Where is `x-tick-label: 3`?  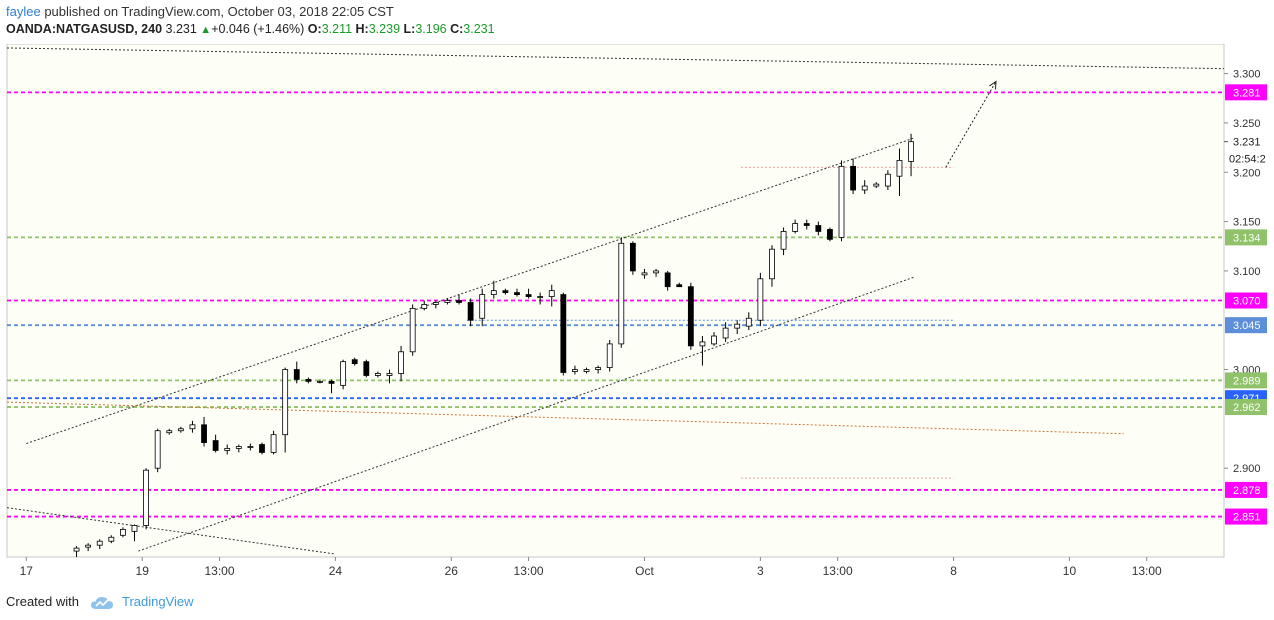 x-tick-label: 3 is located at coordinates (760, 571).